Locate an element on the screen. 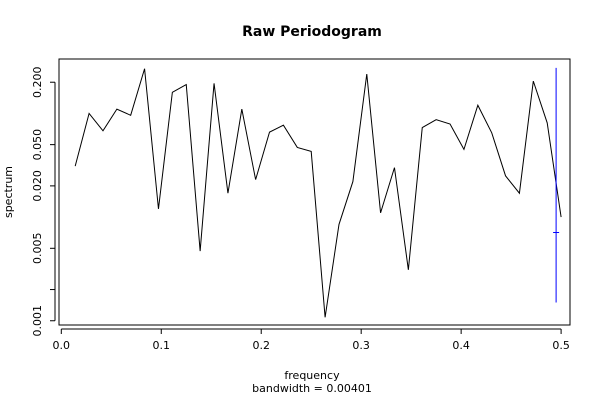 This screenshot has width=600, height=400. y-axis-label: spectrum is located at coordinates (8, 192).